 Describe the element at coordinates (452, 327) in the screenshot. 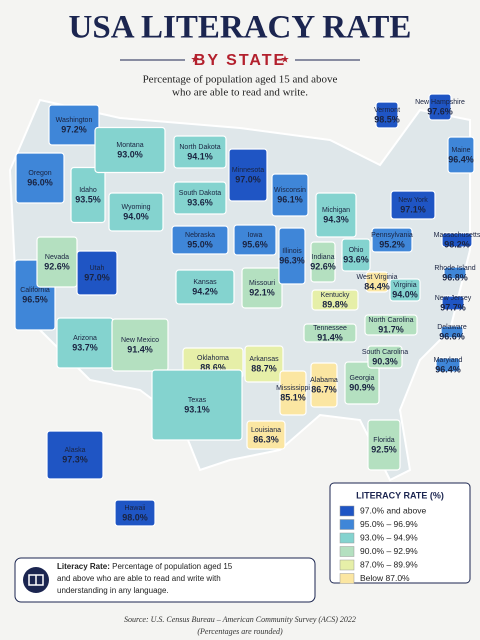

I see `state-name: Delaware` at that location.